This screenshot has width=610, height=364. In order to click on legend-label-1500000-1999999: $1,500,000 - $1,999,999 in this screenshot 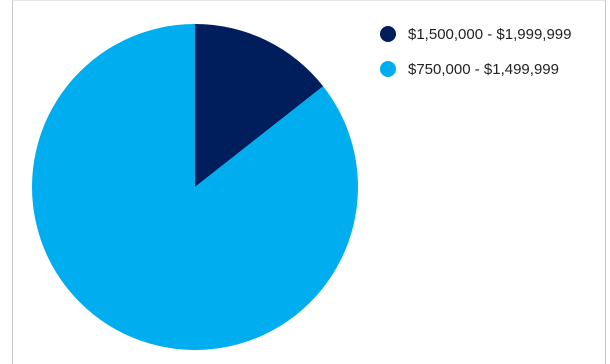, I will do `click(490, 34)`.